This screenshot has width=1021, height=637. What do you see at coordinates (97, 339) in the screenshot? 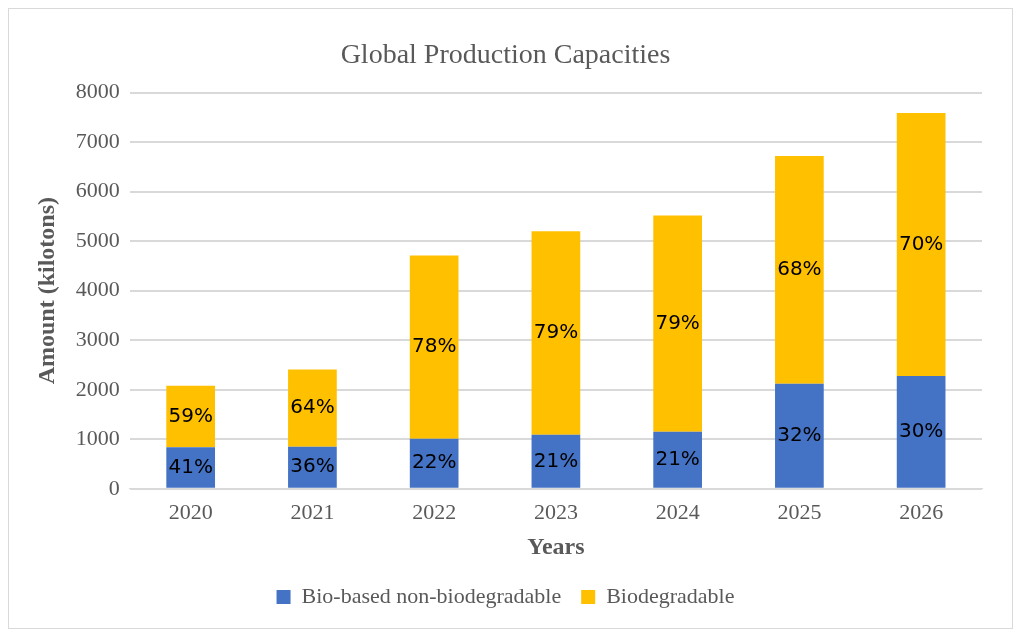
I see `y-tick-label: 3000` at bounding box center [97, 339].